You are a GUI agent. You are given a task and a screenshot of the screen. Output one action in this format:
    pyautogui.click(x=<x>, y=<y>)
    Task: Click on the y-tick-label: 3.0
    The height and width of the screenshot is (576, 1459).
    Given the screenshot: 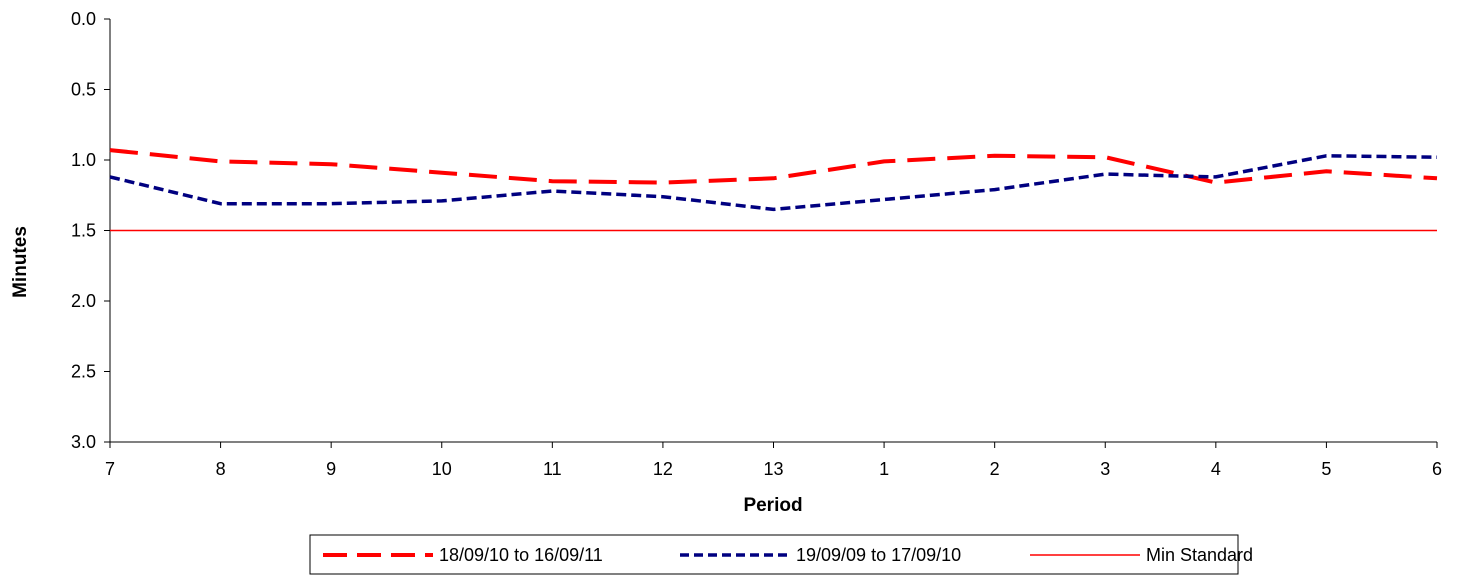 What is the action you would take?
    pyautogui.click(x=83, y=442)
    